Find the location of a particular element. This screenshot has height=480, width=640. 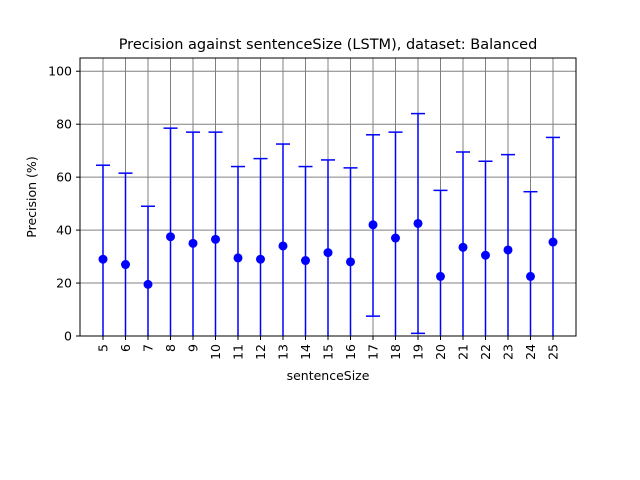

x-tick-label: 9 is located at coordinates (193, 348).